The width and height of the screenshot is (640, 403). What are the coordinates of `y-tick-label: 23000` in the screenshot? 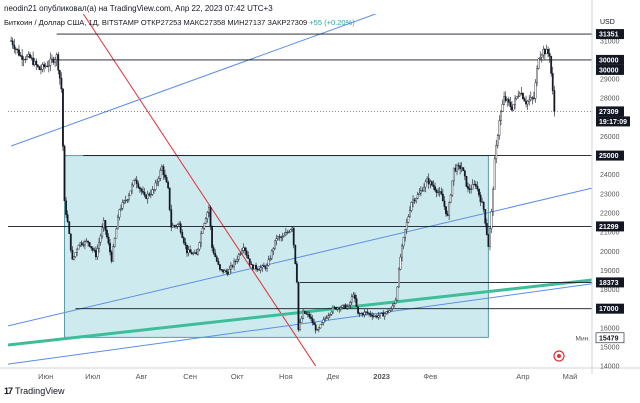 It's located at (610, 194).